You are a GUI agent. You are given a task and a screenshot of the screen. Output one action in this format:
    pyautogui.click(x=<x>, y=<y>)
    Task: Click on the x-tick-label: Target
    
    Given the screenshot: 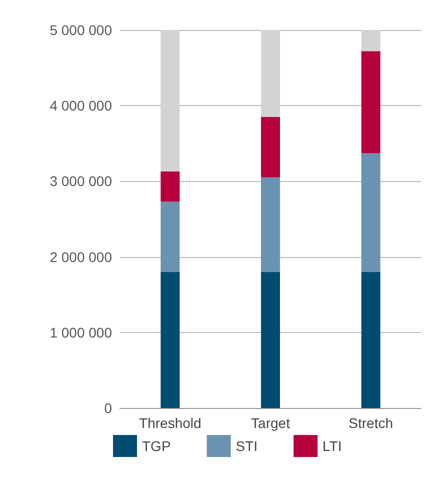 What is the action you would take?
    pyautogui.click(x=270, y=423)
    